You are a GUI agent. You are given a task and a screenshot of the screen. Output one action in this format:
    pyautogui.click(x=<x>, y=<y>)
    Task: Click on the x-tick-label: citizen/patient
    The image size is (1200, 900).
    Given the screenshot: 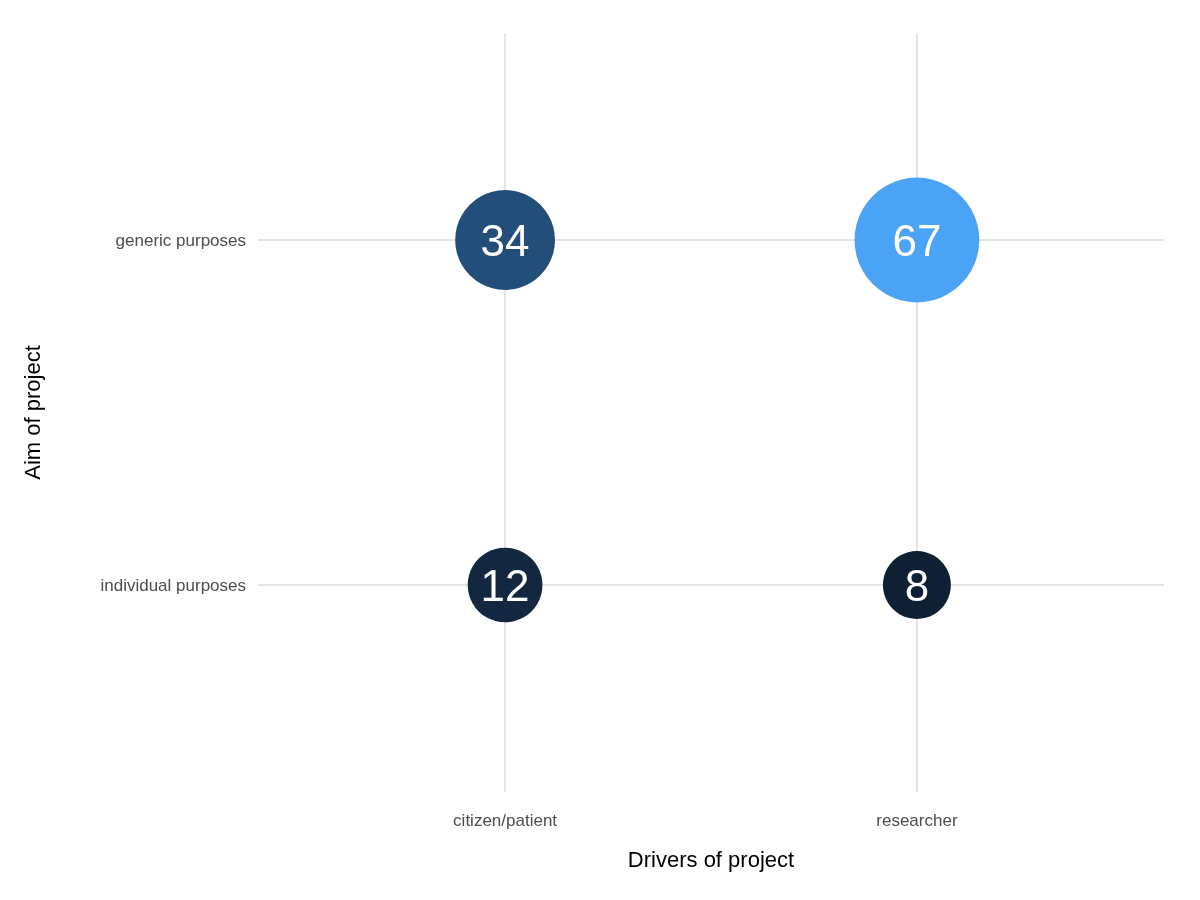 What is the action you would take?
    pyautogui.click(x=505, y=820)
    